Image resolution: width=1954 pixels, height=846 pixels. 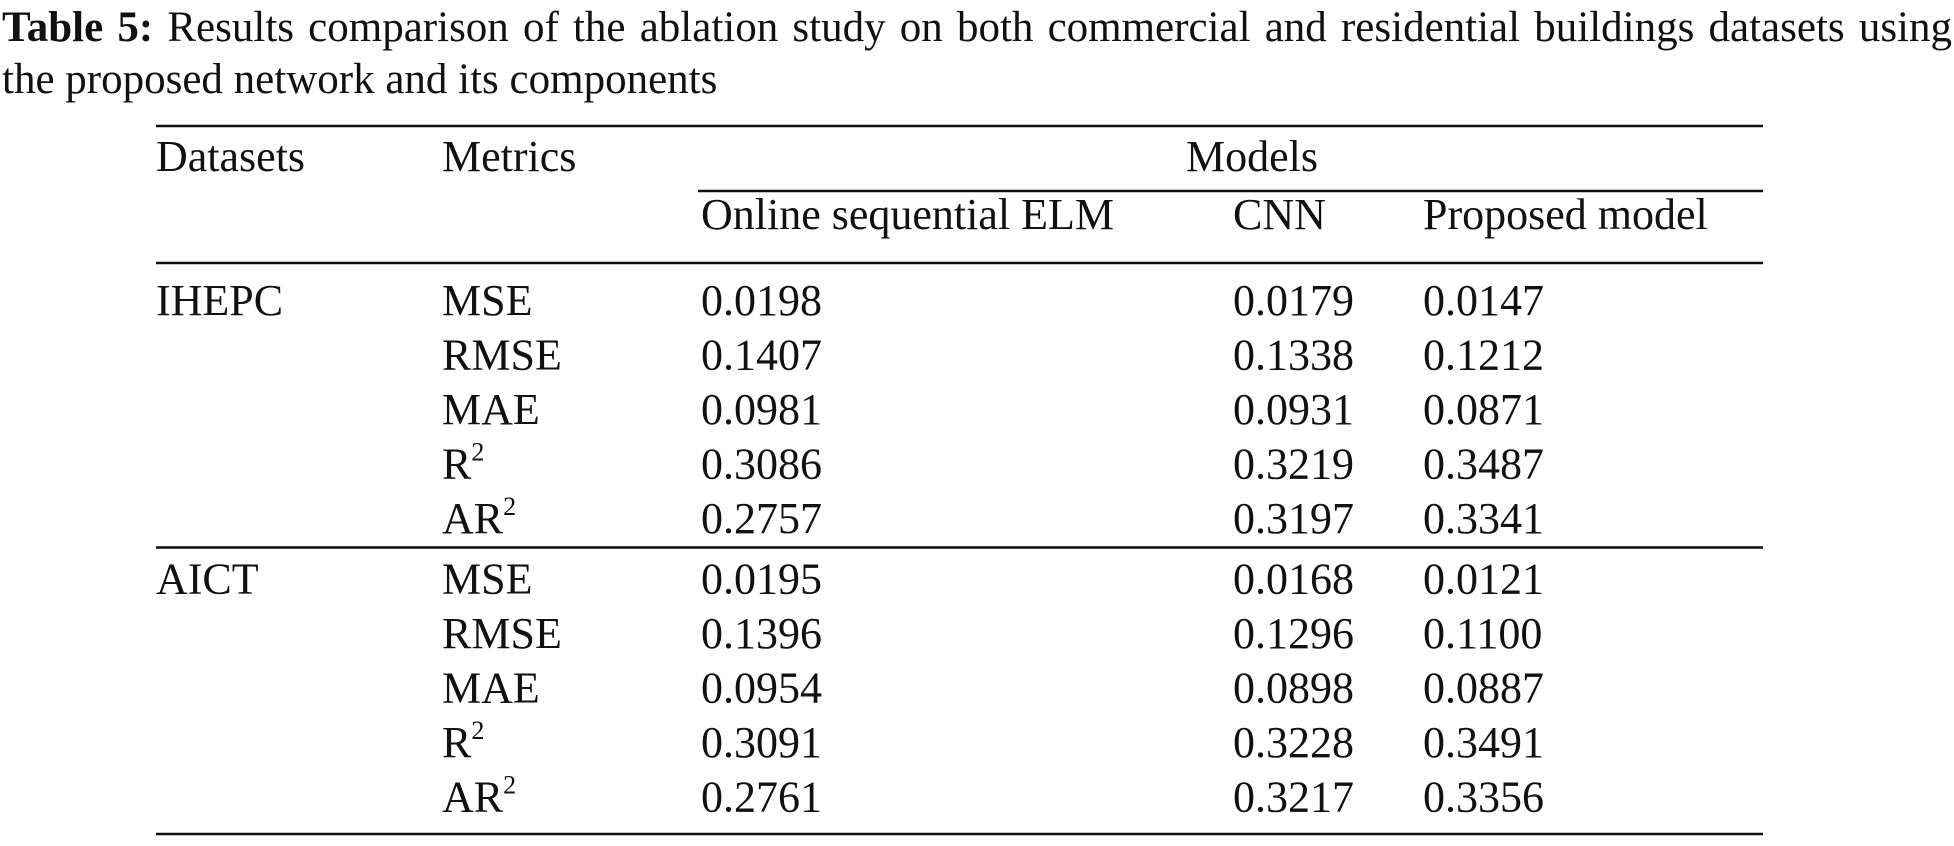 I want to click on model-header: CNN, so click(x=1279, y=214).